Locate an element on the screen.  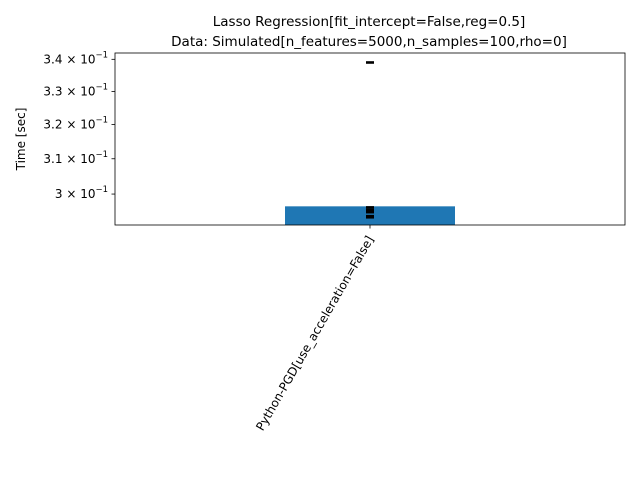
y-tick-label: 3 × 10⁻¹ is located at coordinates (81, 193).